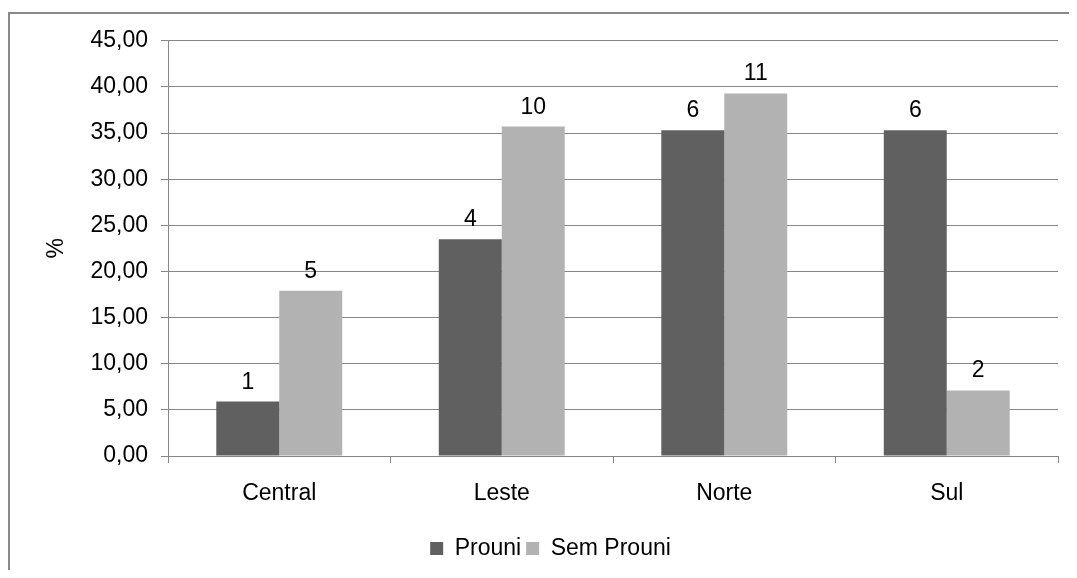  What do you see at coordinates (724, 492) in the screenshot?
I see `x-tick-label: Norte` at bounding box center [724, 492].